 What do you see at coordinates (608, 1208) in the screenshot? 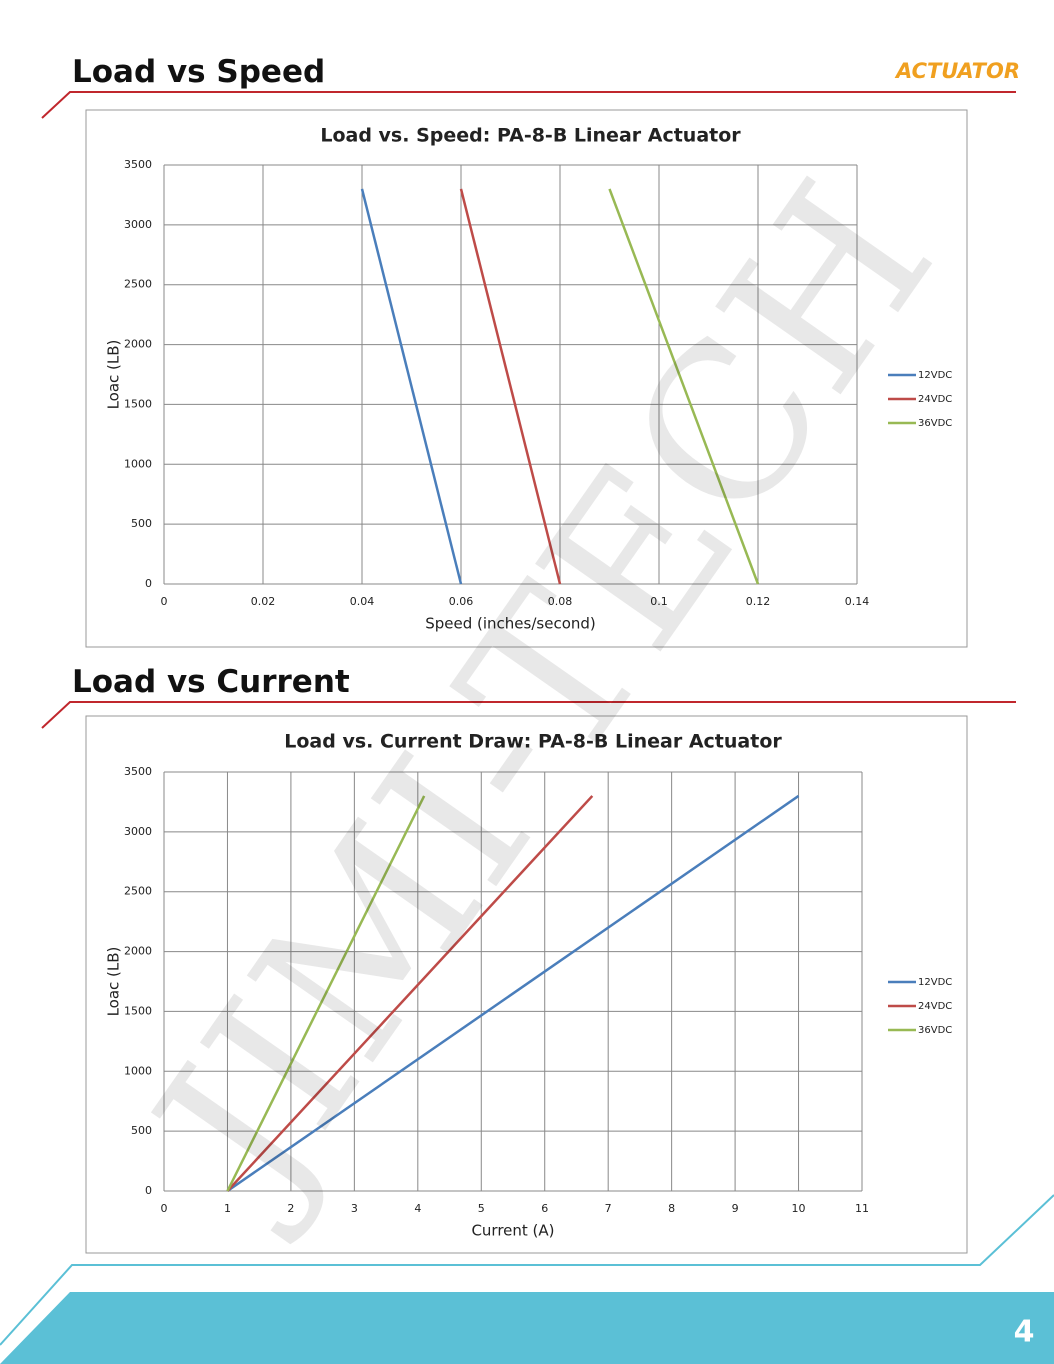
I see `x-tick-label: 7` at bounding box center [608, 1208].